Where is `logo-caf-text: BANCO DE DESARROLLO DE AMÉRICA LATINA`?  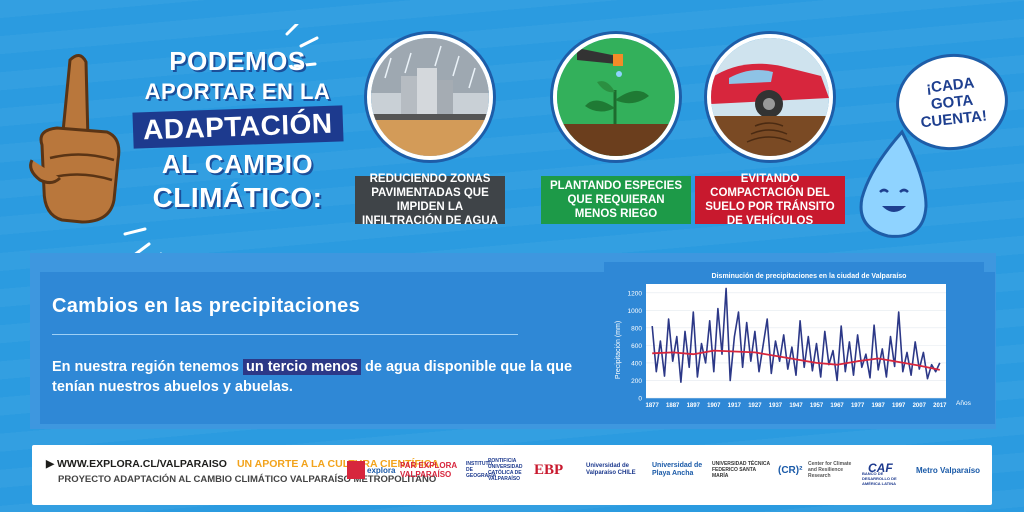
logo-caf-text: BANCO DE DESARROLLO DE AMÉRICA LATINA is located at coordinates (879, 478).